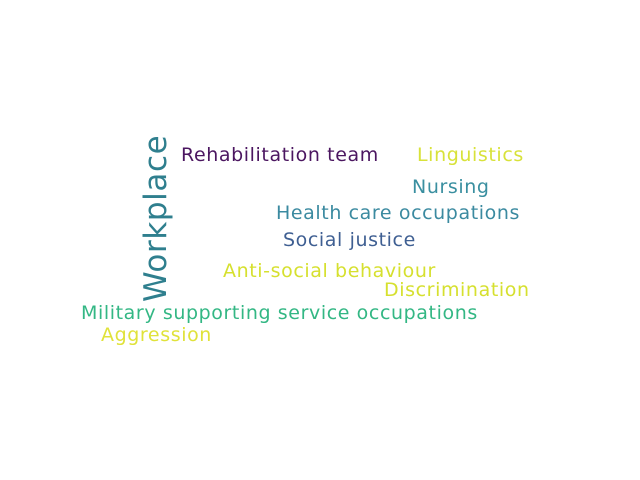  What do you see at coordinates (457, 290) in the screenshot?
I see `word-discrimination: Discrimination` at bounding box center [457, 290].